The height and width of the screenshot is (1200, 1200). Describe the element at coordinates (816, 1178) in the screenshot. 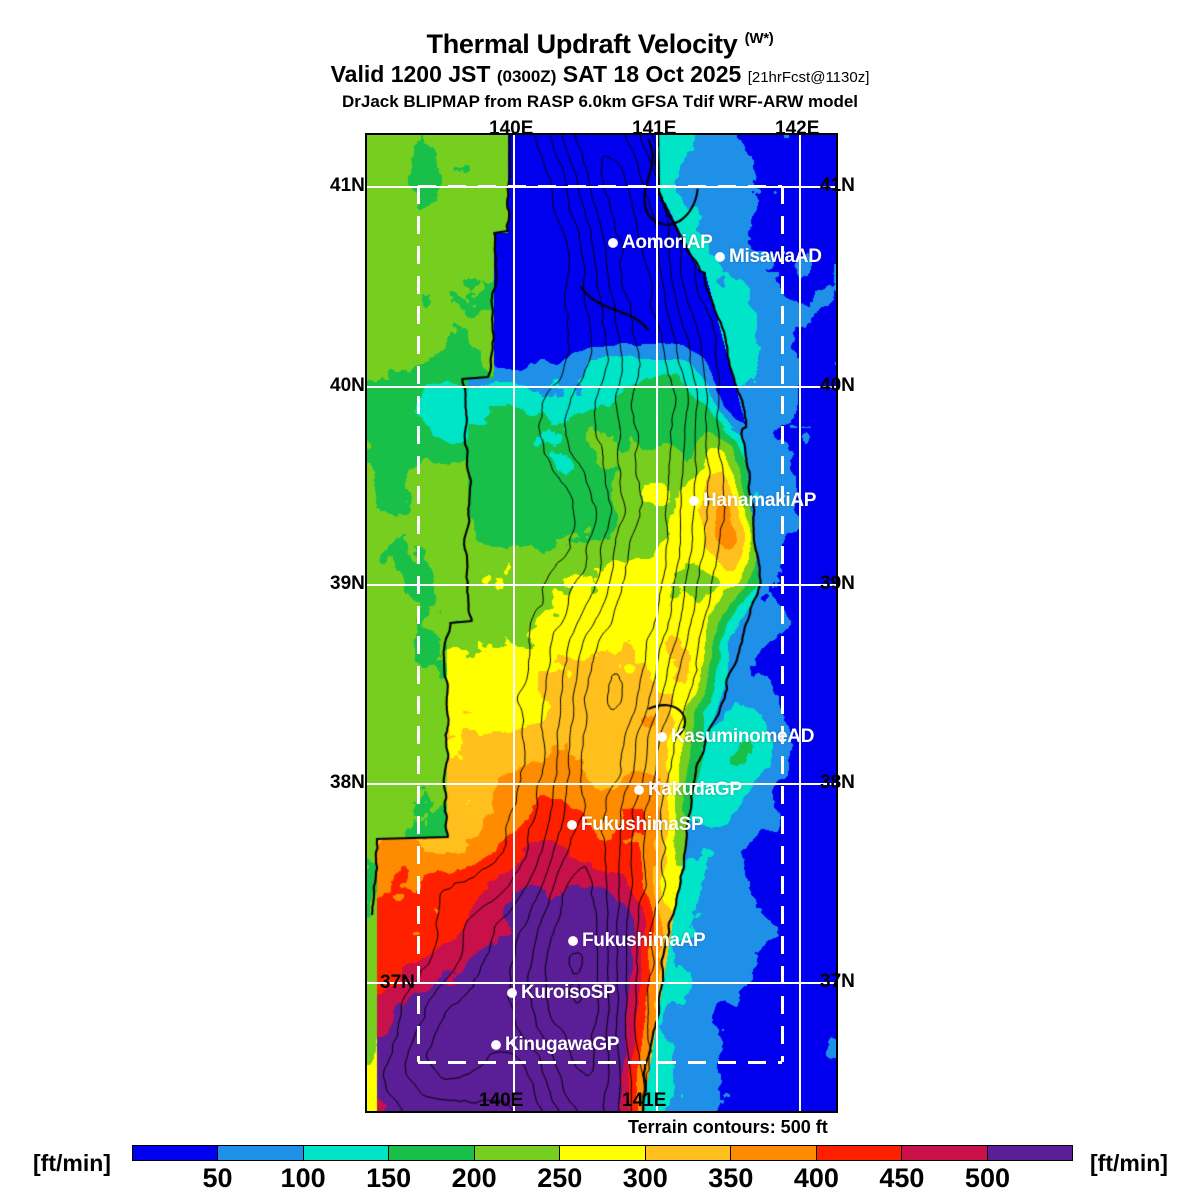

I see `colorbar-tick-400: 400` at that location.